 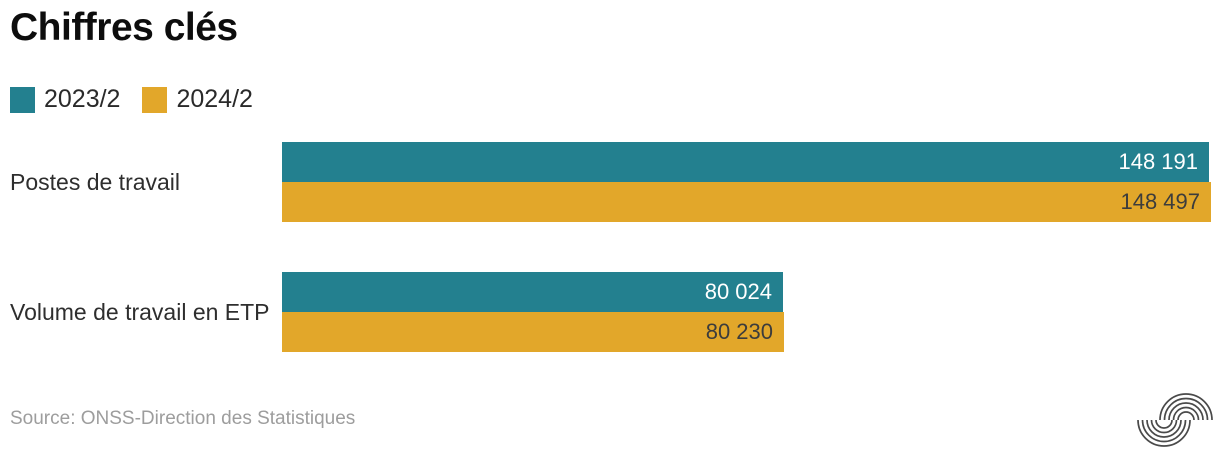 I want to click on bar-value-label: 148 497, so click(x=1160, y=201).